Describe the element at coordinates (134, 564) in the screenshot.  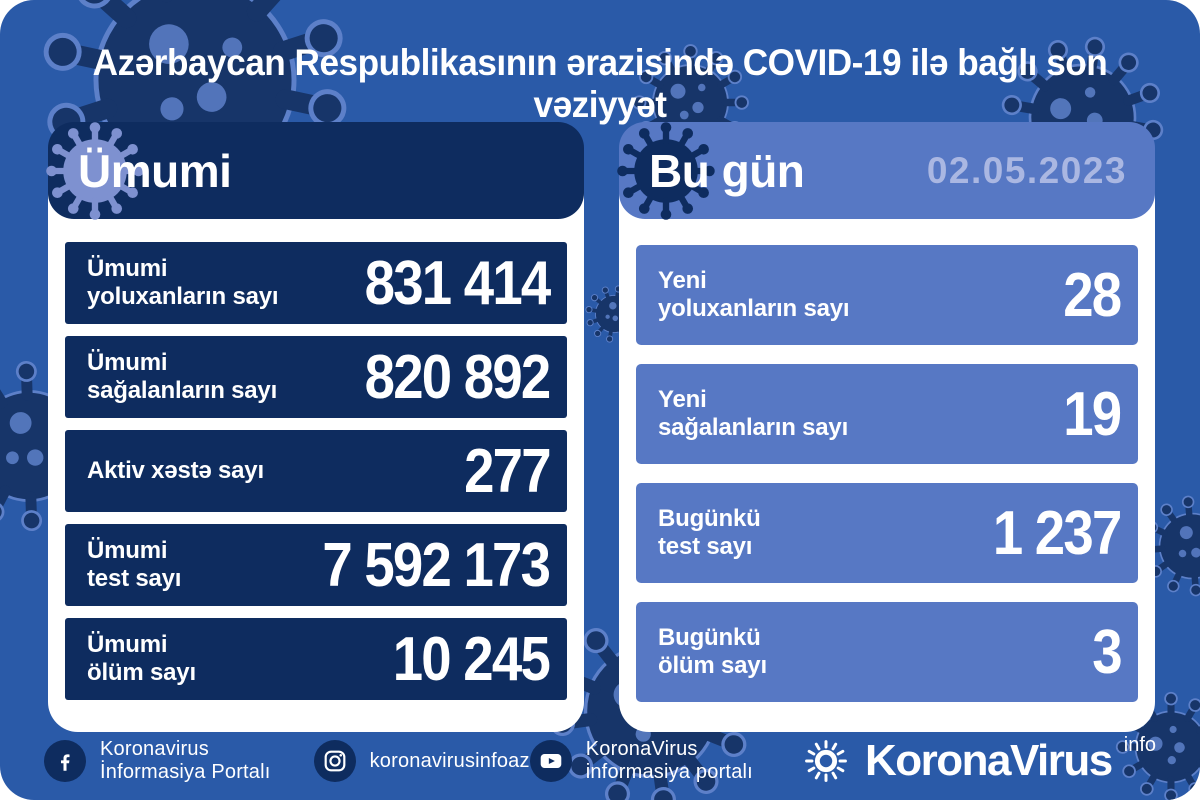
I see `stat-label: Ümumi test sayı` at that location.